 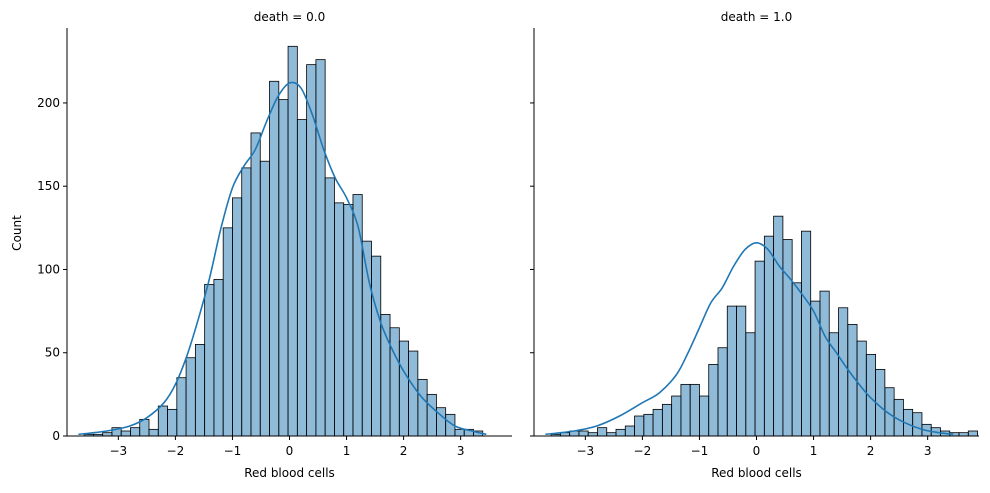 What do you see at coordinates (48, 186) in the screenshot?
I see `y-tick-label: 150` at bounding box center [48, 186].